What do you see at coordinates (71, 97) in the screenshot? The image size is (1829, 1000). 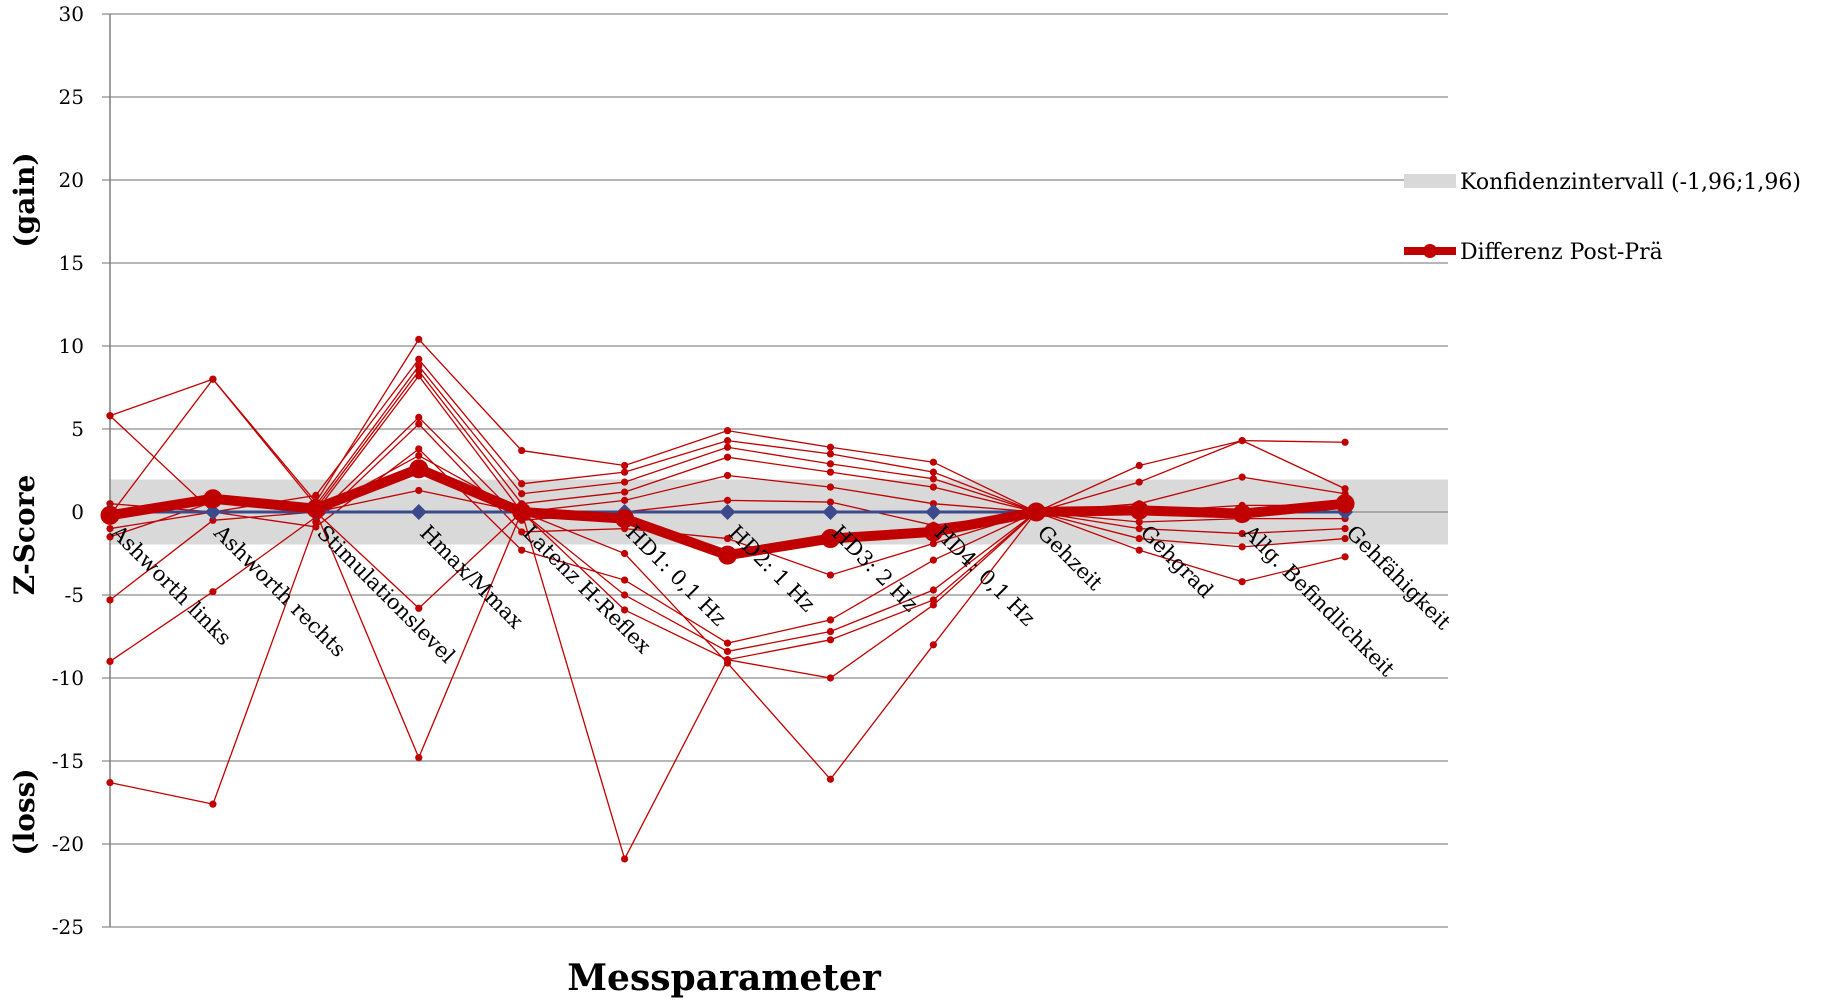 I see `y-tick-label: 25` at bounding box center [71, 97].